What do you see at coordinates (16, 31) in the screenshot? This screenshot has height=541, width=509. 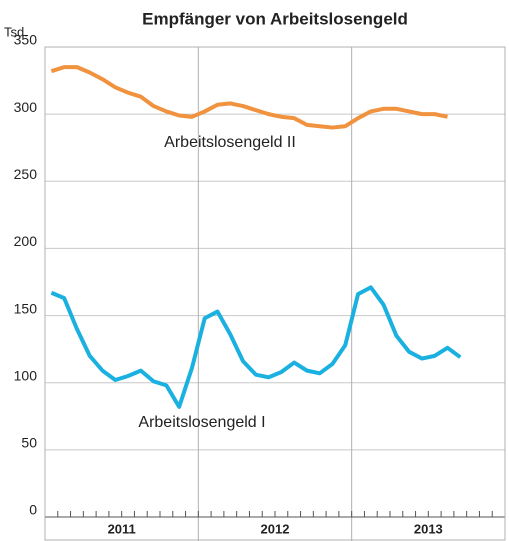 I see `y-unit: Tsd.` at bounding box center [16, 31].